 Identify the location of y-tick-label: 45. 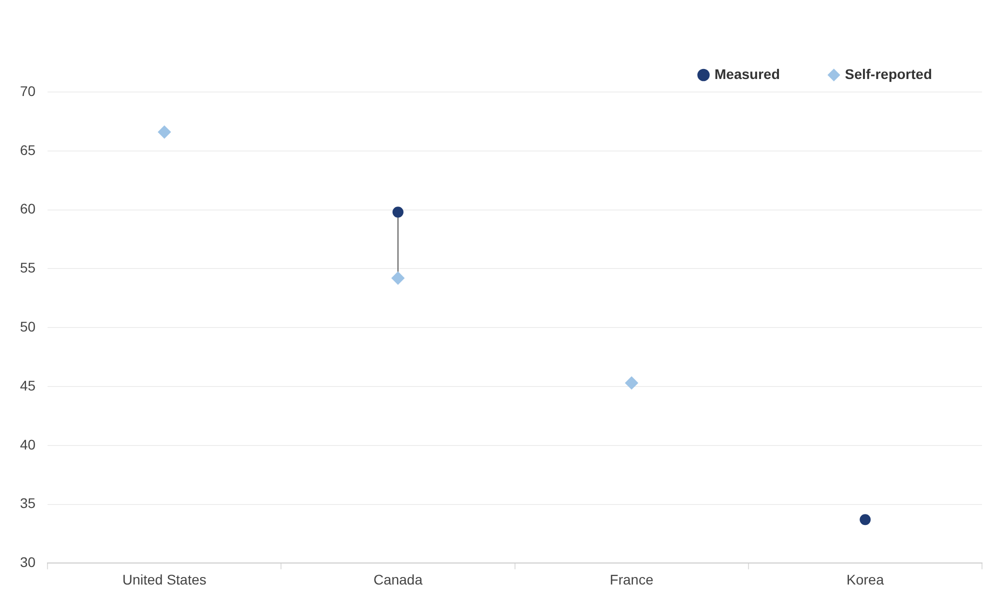
(28, 385).